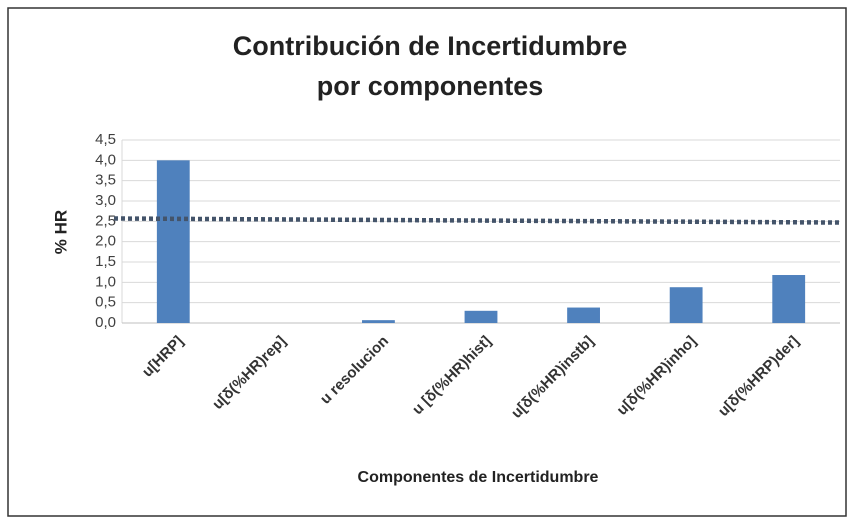 This screenshot has width=854, height=517. I want to click on x-axis-title: Componentes de Incertidumbre, so click(478, 477).